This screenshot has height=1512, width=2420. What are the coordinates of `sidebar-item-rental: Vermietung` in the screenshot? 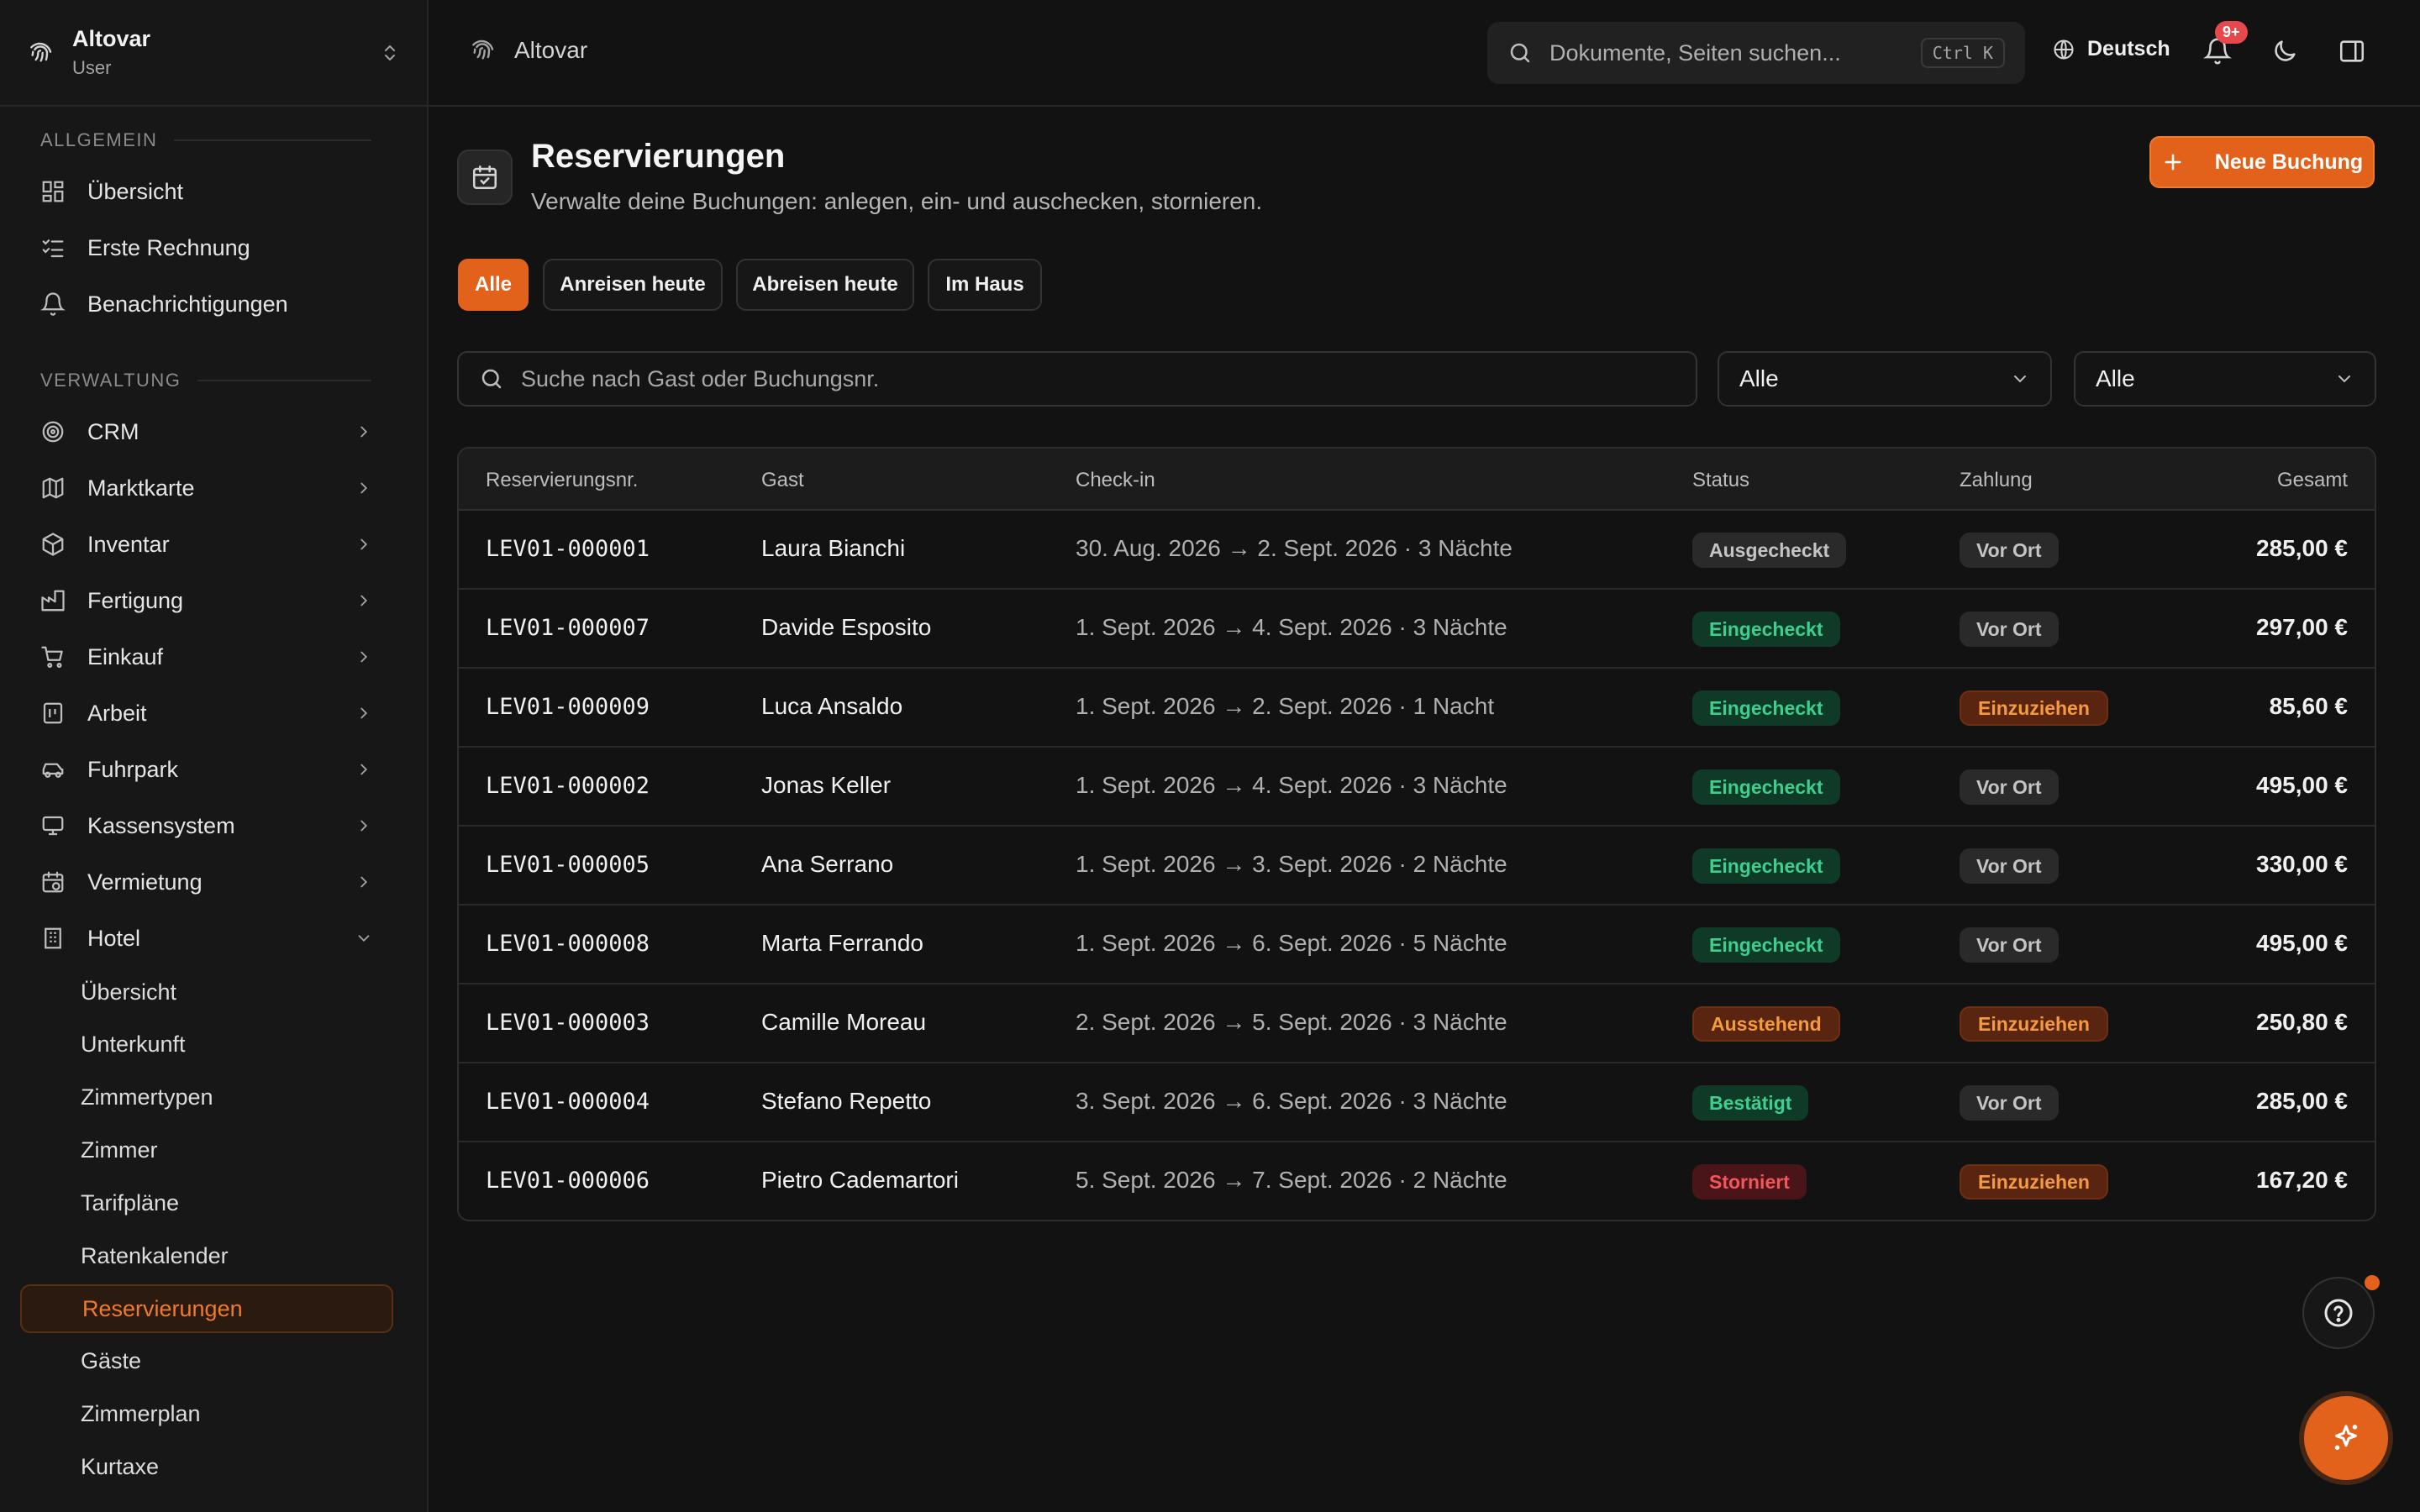 It's located at (206, 882).